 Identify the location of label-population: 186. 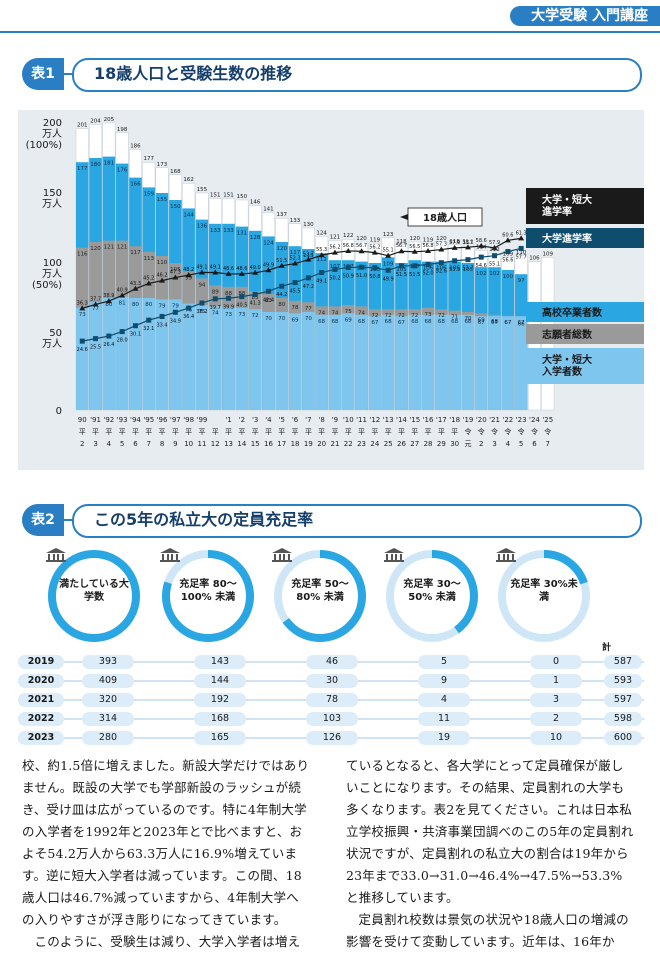
(135, 147).